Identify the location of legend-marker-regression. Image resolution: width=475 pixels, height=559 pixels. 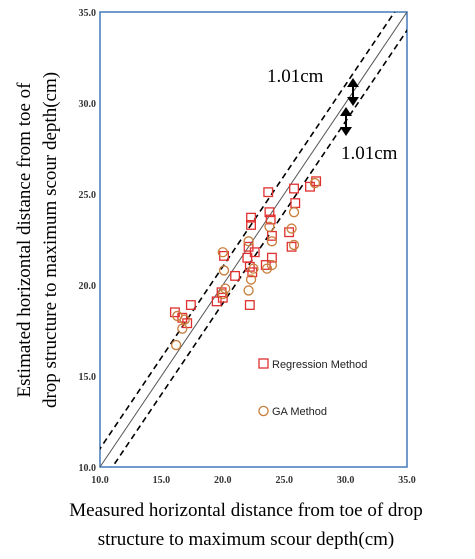
(263, 363).